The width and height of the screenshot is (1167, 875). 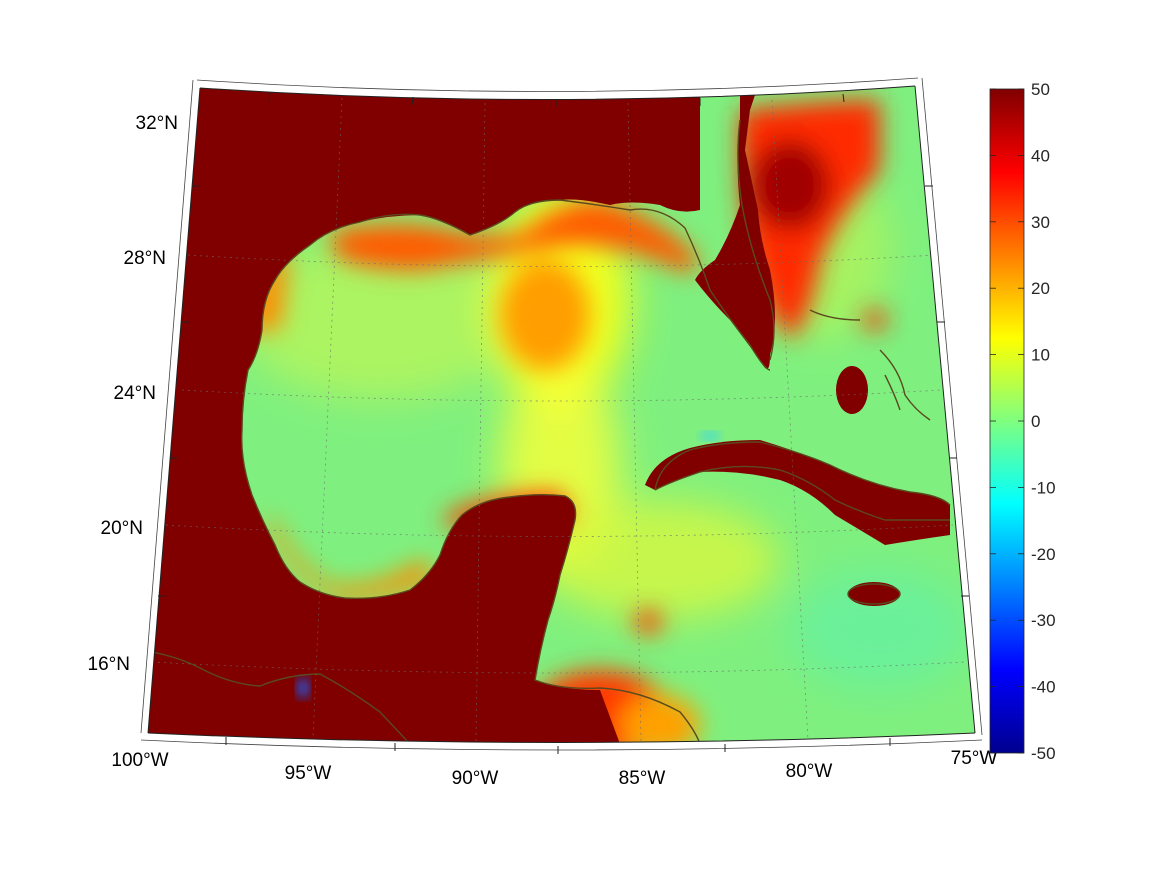 What do you see at coordinates (809, 771) in the screenshot?
I see `lon-label-80w: 80°W` at bounding box center [809, 771].